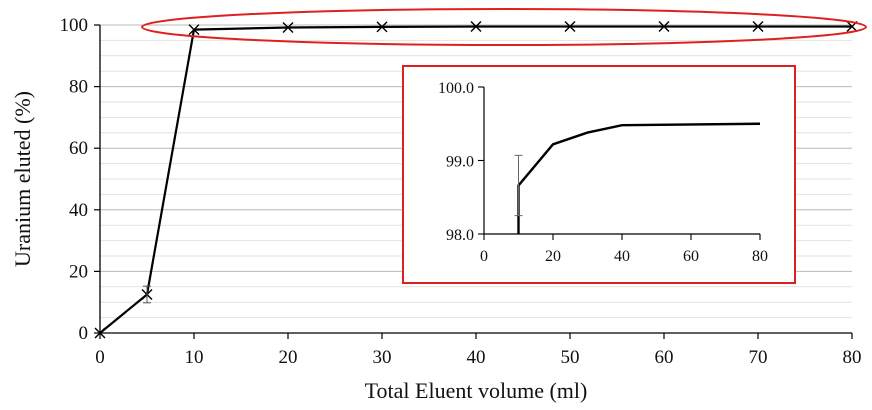 The height and width of the screenshot is (410, 872). I want to click on y-axis-title: Uranium eluted (%), so click(22, 179).